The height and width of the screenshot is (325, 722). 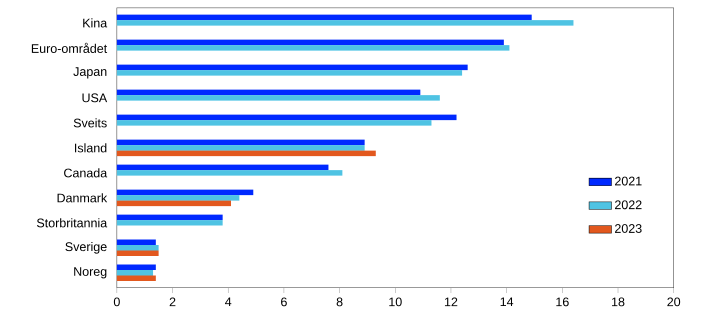 What do you see at coordinates (117, 301) in the screenshot?
I see `x-tick-label: 0` at bounding box center [117, 301].